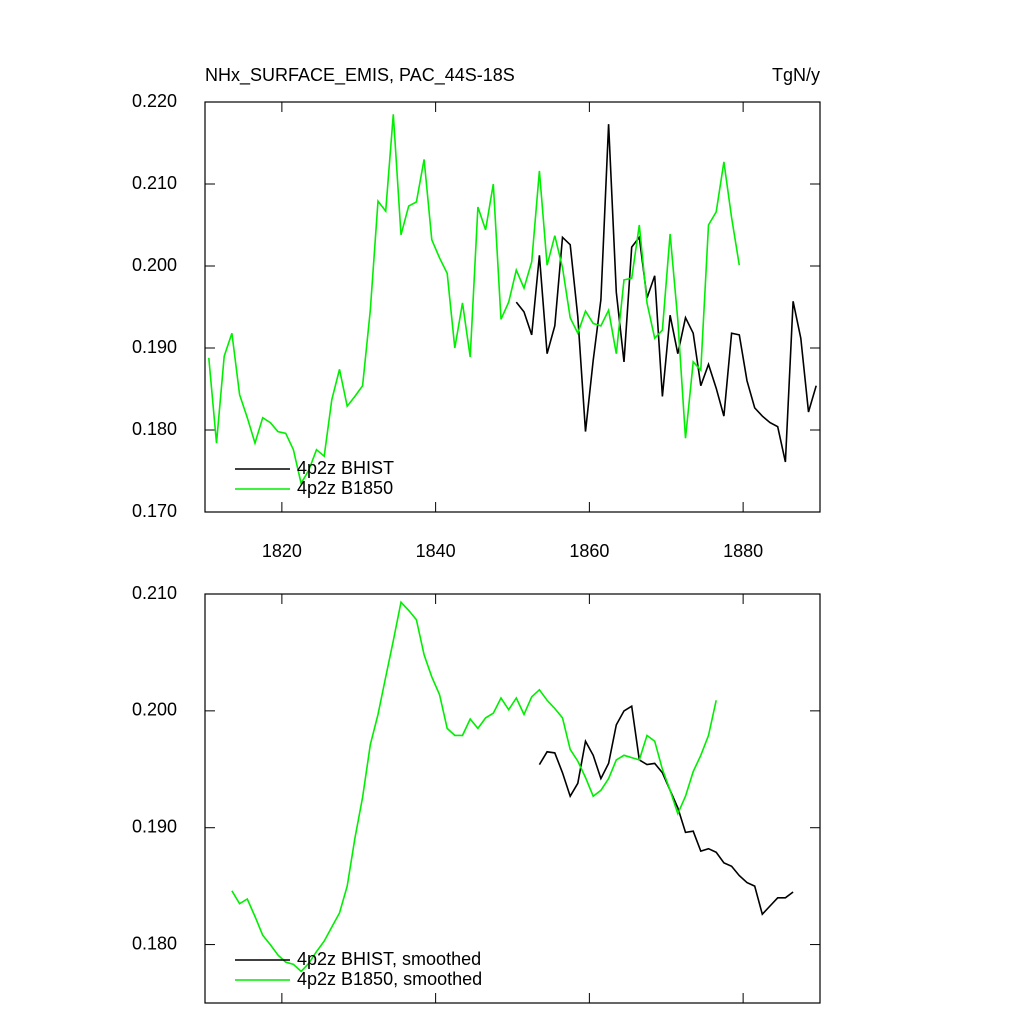  Describe the element at coordinates (360, 75) in the screenshot. I see `chart-title: NHx_SURFACE_EMIS, PAC_44S-18S` at that location.